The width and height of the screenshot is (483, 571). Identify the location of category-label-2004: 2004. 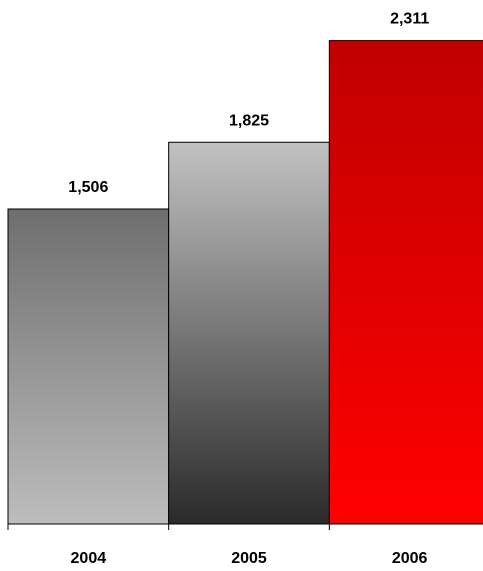
(89, 558).